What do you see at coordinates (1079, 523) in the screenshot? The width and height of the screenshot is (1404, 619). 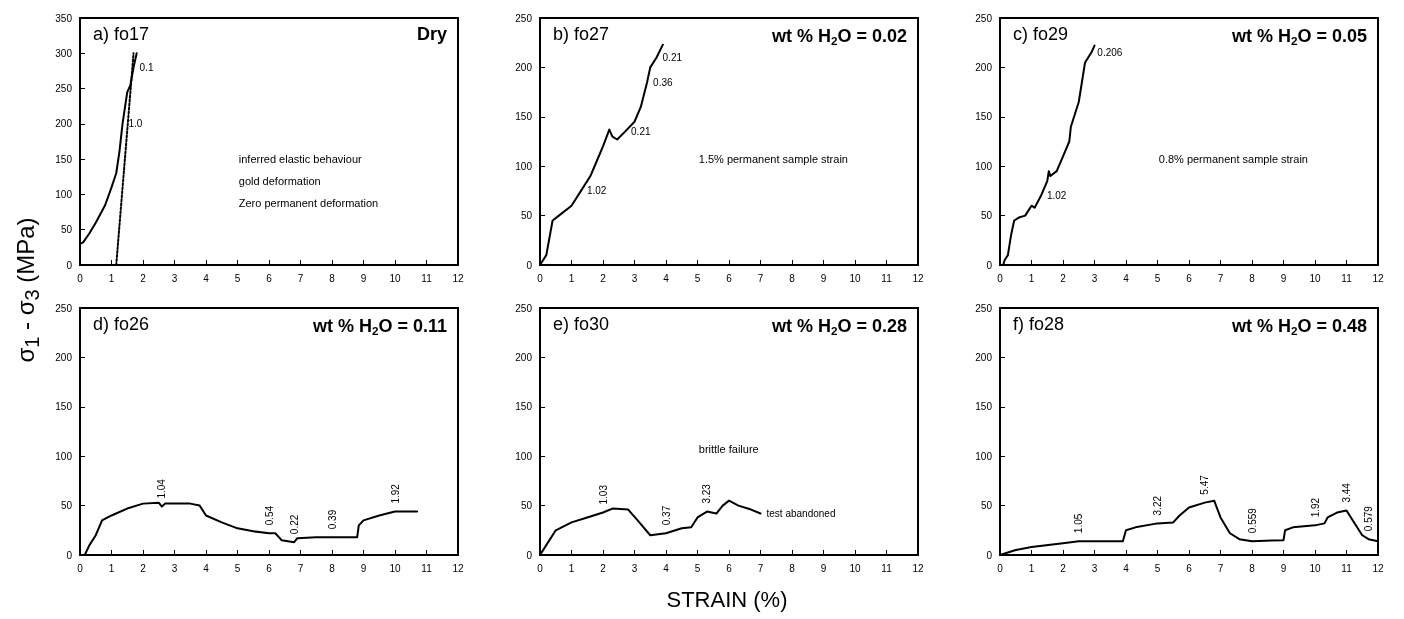 I see `annotation: 1.05` at bounding box center [1079, 523].